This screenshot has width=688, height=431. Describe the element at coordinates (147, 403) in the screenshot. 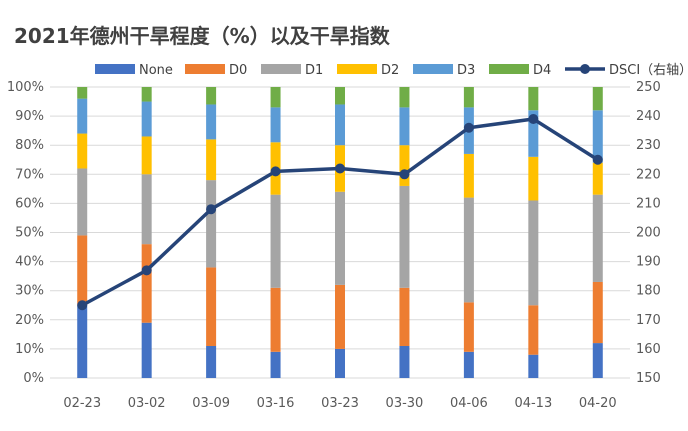

I see `x-tick-label: 03-02` at that location.